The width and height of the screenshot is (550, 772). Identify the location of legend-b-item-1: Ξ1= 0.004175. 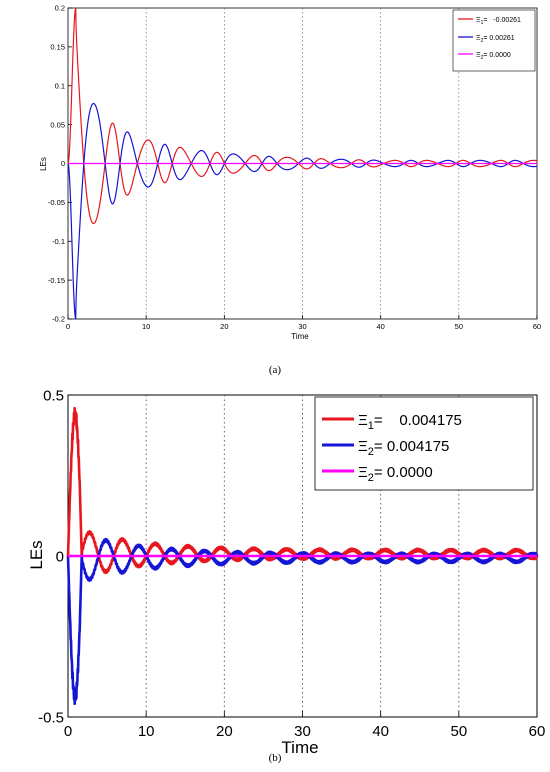
(410, 422).